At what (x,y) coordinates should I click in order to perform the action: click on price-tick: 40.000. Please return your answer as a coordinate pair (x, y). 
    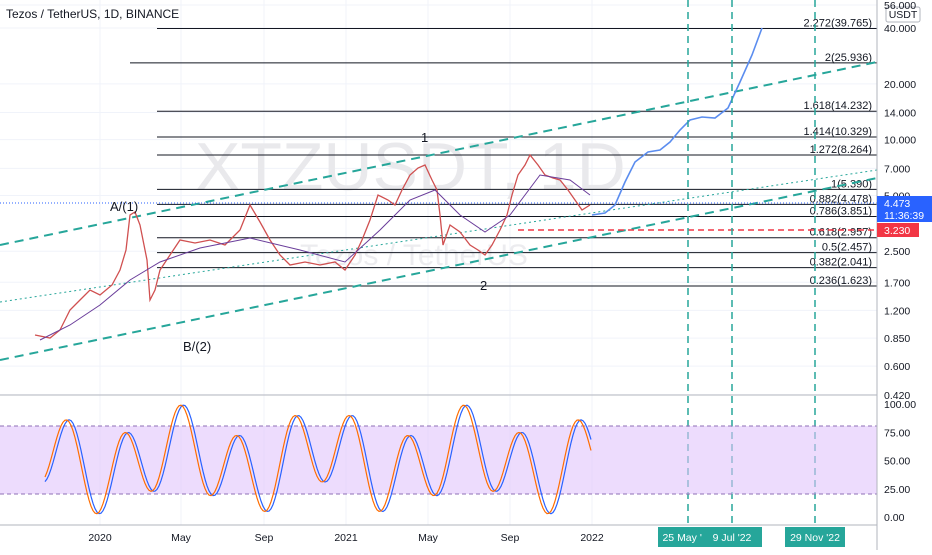
    Looking at the image, I should click on (900, 29).